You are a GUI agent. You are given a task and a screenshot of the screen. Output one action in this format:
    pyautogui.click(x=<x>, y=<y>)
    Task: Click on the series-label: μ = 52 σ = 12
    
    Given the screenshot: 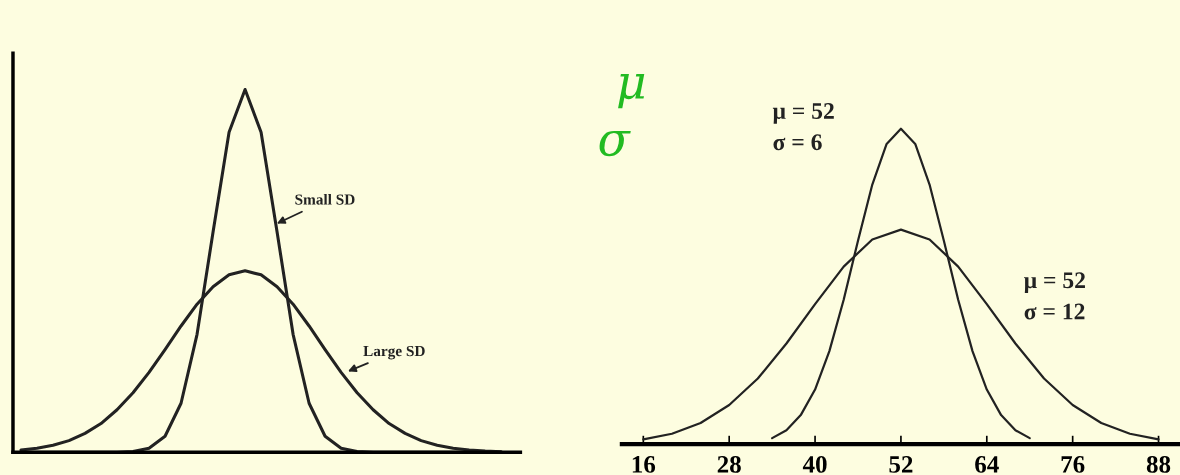 What is the action you would take?
    pyautogui.click(x=1054, y=296)
    